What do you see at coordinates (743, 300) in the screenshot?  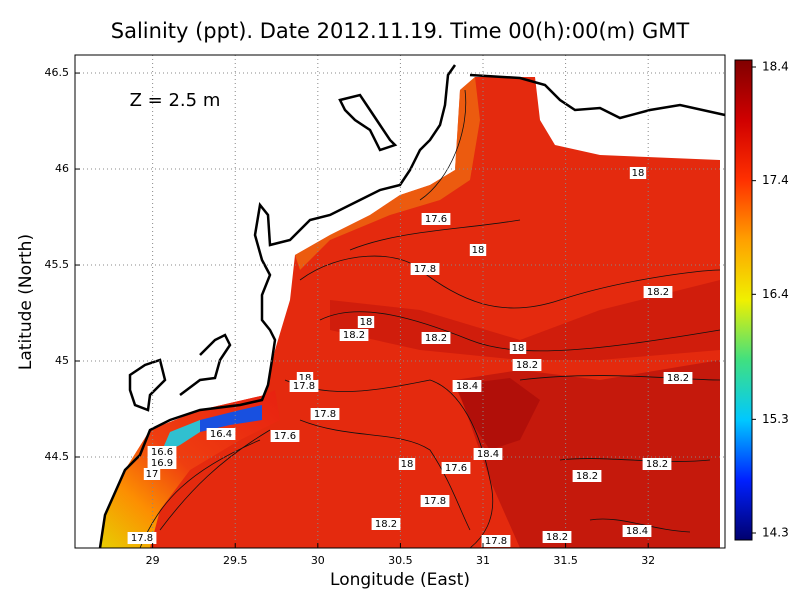 I see `colorbar` at bounding box center [743, 300].